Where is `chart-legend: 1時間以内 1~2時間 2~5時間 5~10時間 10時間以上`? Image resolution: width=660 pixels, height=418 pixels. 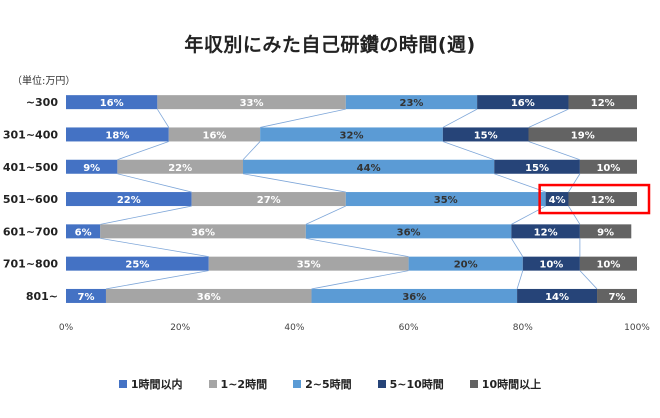 chart-legend: 1時間以内 1~2時間 2~5時間 5~10時間 10時間以上 is located at coordinates (330, 384).